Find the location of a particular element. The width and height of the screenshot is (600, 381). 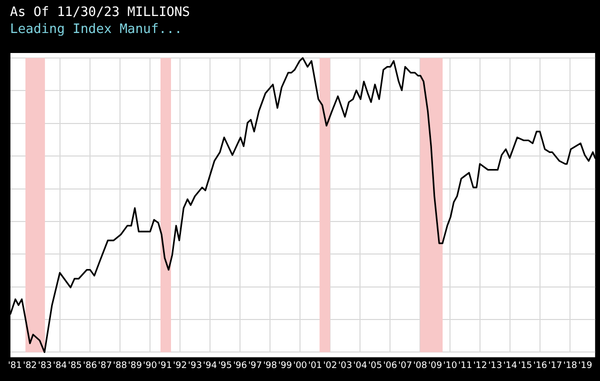

x-tick-label: '93 is located at coordinates (195, 365).